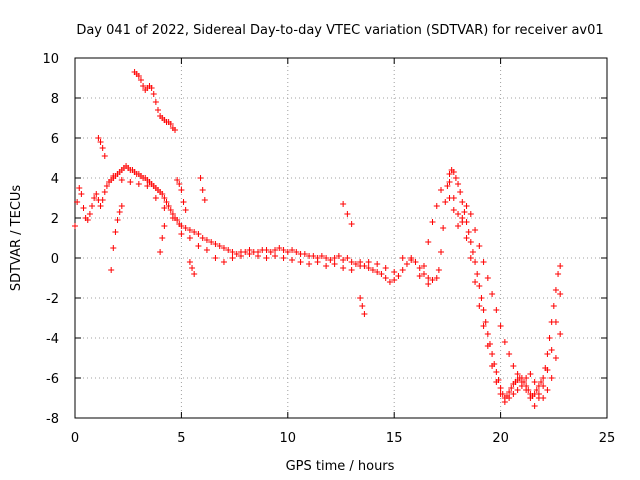 Image resolution: width=640 pixels, height=480 pixels. Describe the element at coordinates (50, 239) in the screenshot. I see `y-tick-labels: -8 -6 -4 -2 0 2 4 6 8 10` at that location.